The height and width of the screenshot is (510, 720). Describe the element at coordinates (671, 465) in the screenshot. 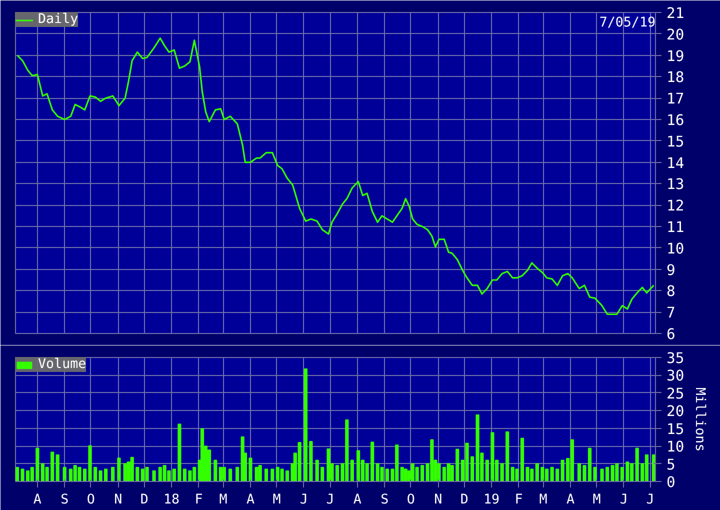

I see `y-tick-label: 5` at that location.